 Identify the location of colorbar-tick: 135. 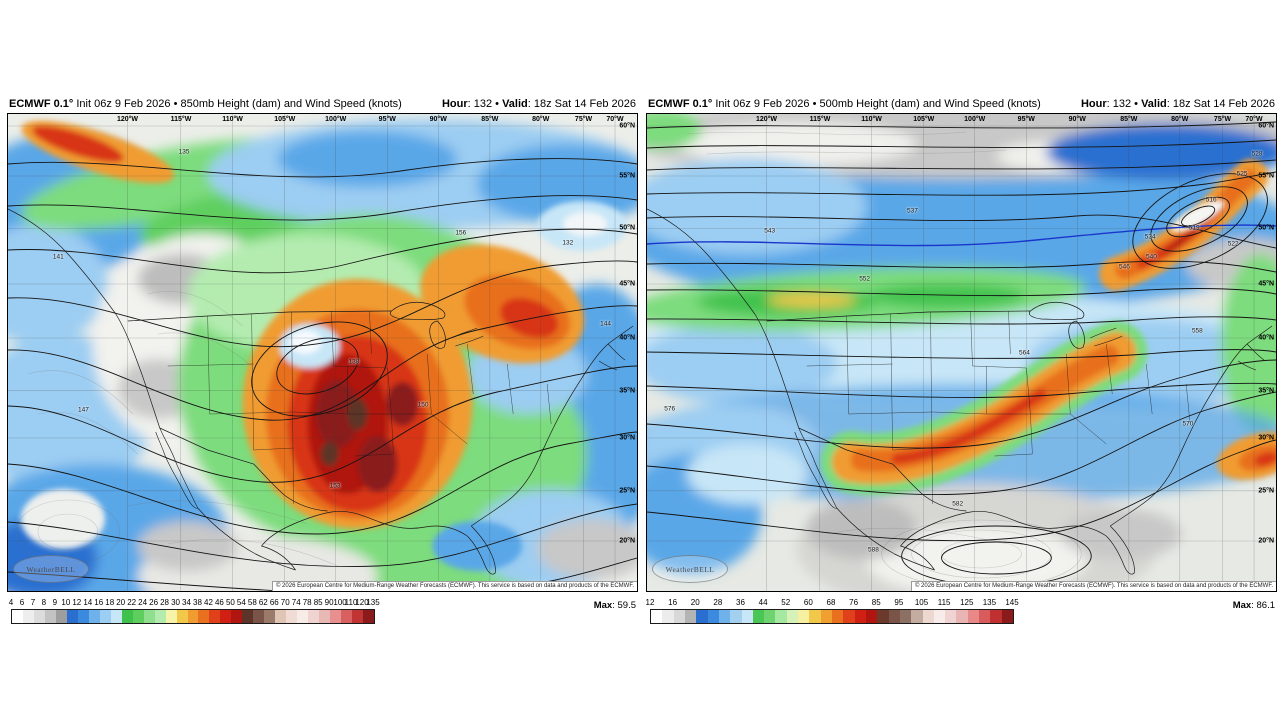
(373, 602).